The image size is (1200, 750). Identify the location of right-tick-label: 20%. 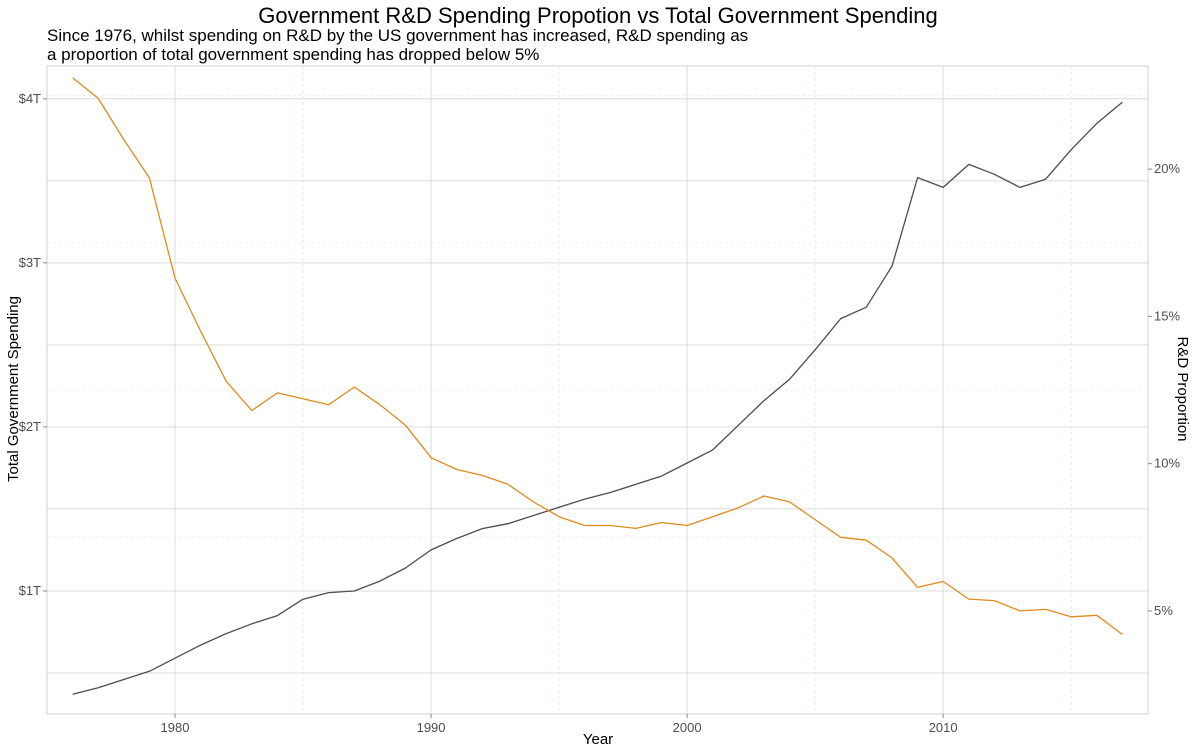
(1167, 168).